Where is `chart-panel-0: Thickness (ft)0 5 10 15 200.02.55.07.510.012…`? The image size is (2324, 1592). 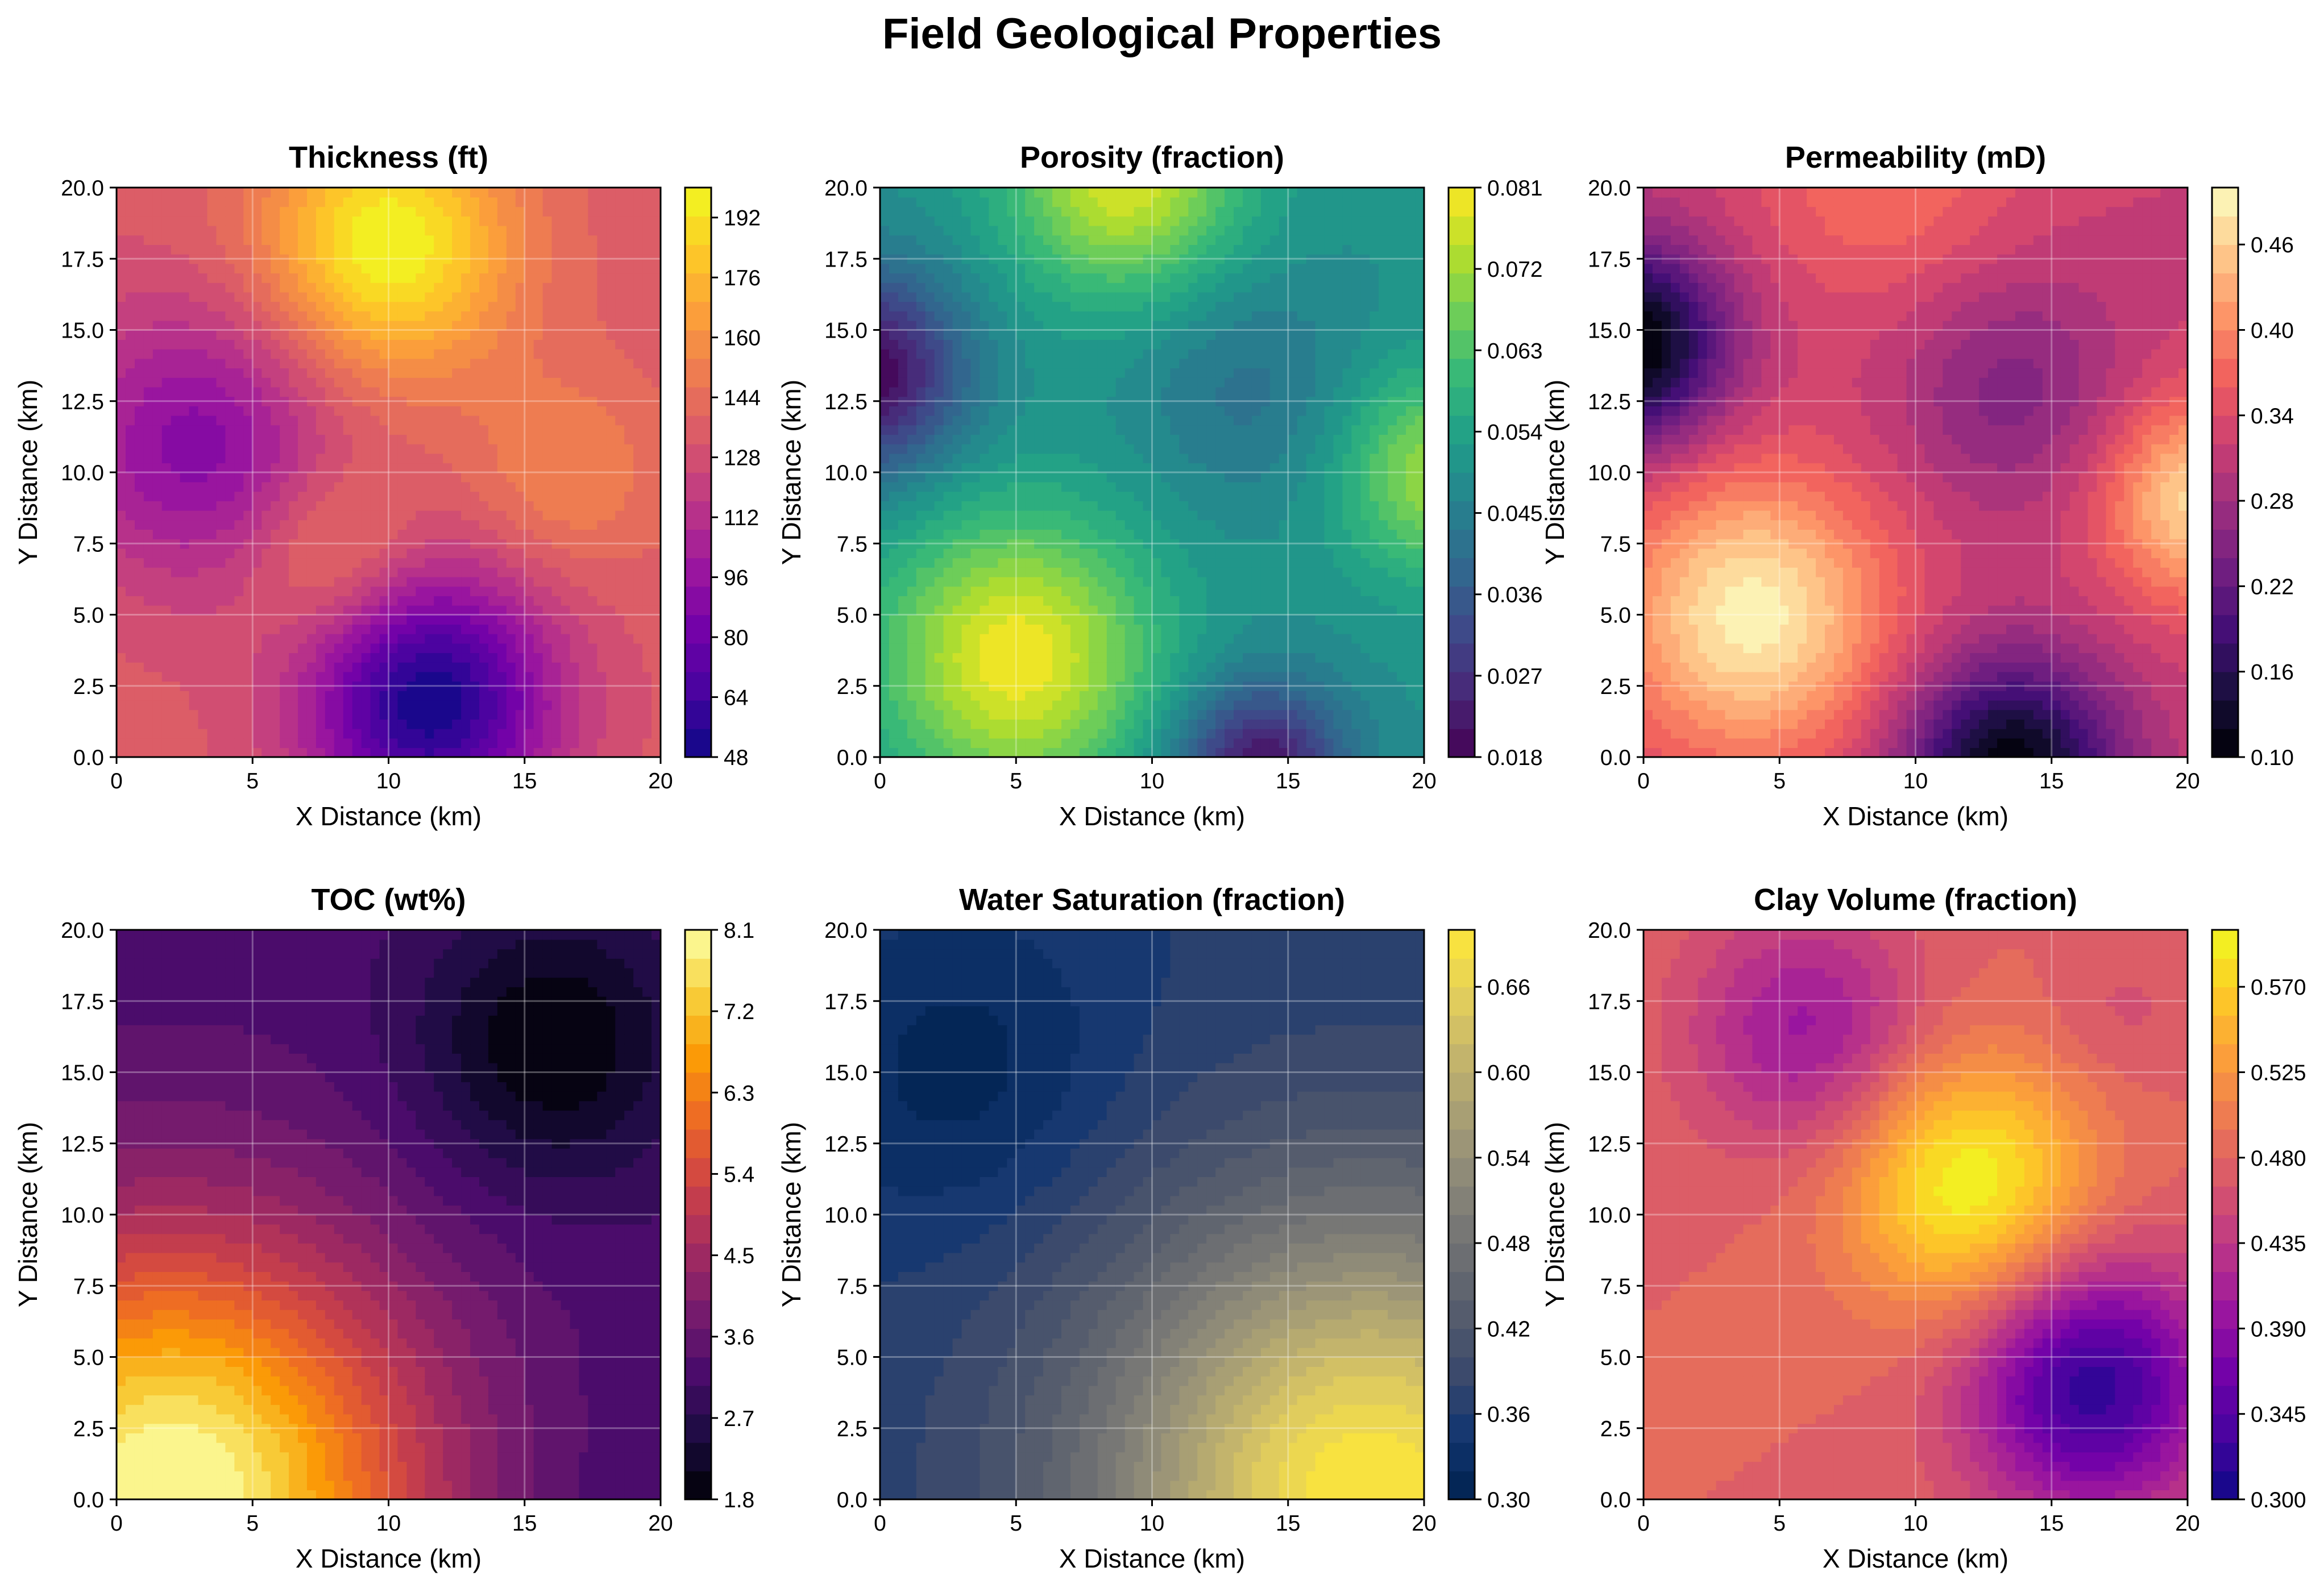 chart-panel-0: Thickness (ft)0 5 10 15 200.02.55.07.510.012… is located at coordinates (387, 486).